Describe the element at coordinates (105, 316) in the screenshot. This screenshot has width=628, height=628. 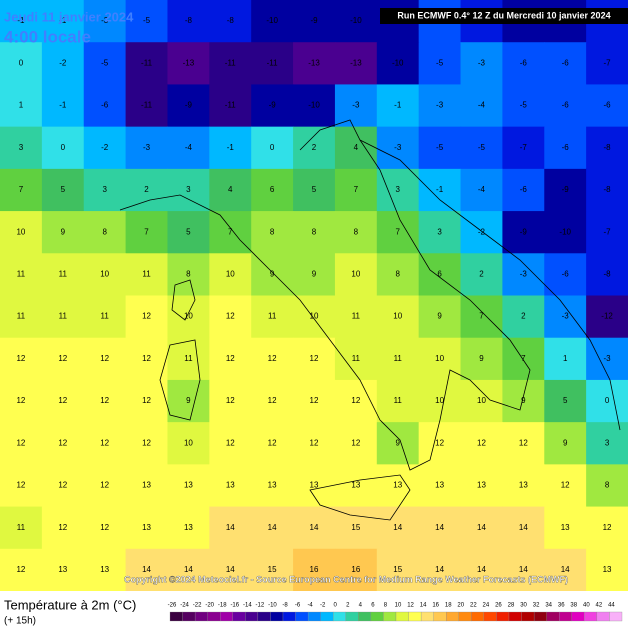
I see `temperature-label: 11` at that location.